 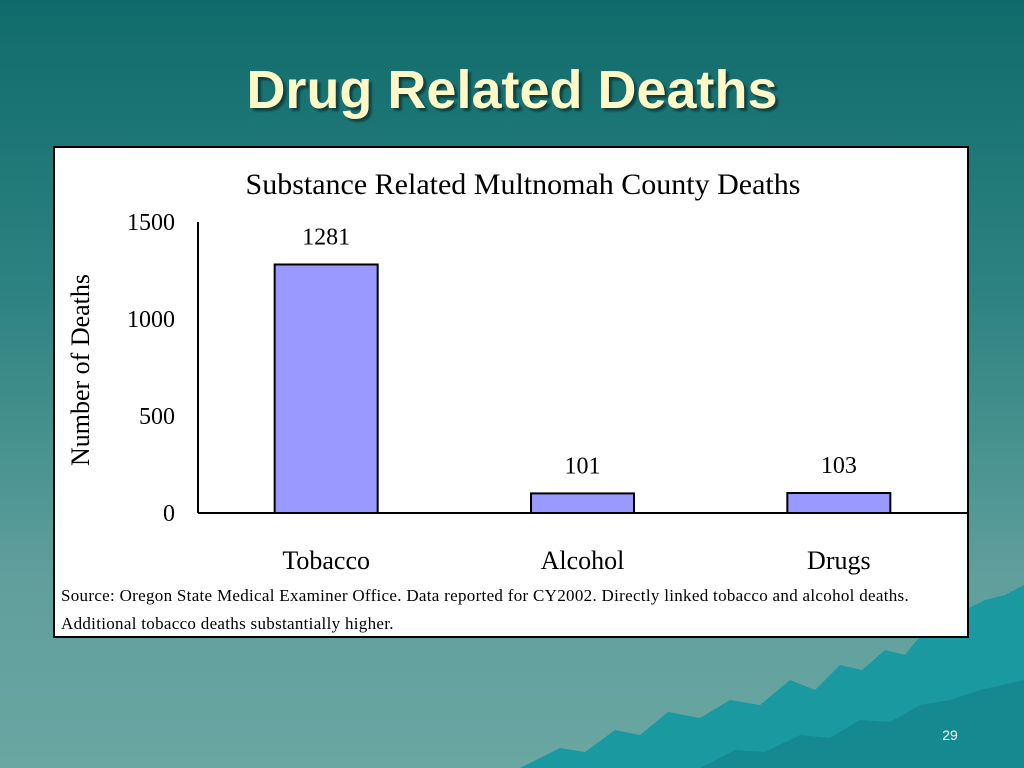 I want to click on bar-value-label: 103, so click(x=839, y=466).